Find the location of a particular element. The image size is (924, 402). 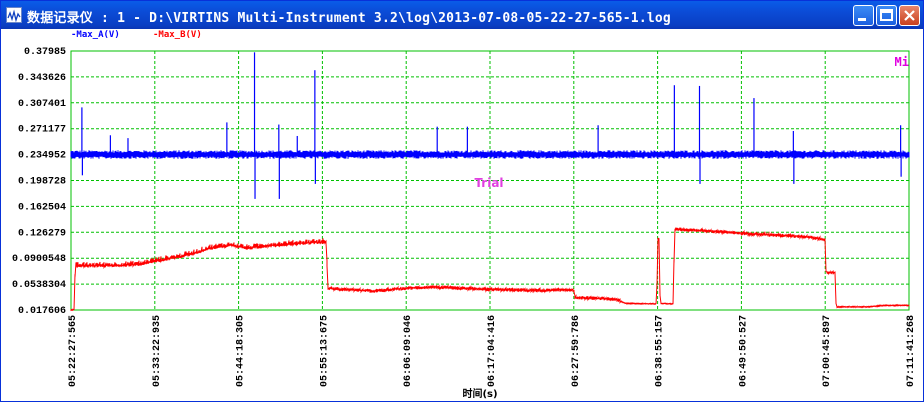

y-tick-label: 0.307401 is located at coordinates (42, 104).